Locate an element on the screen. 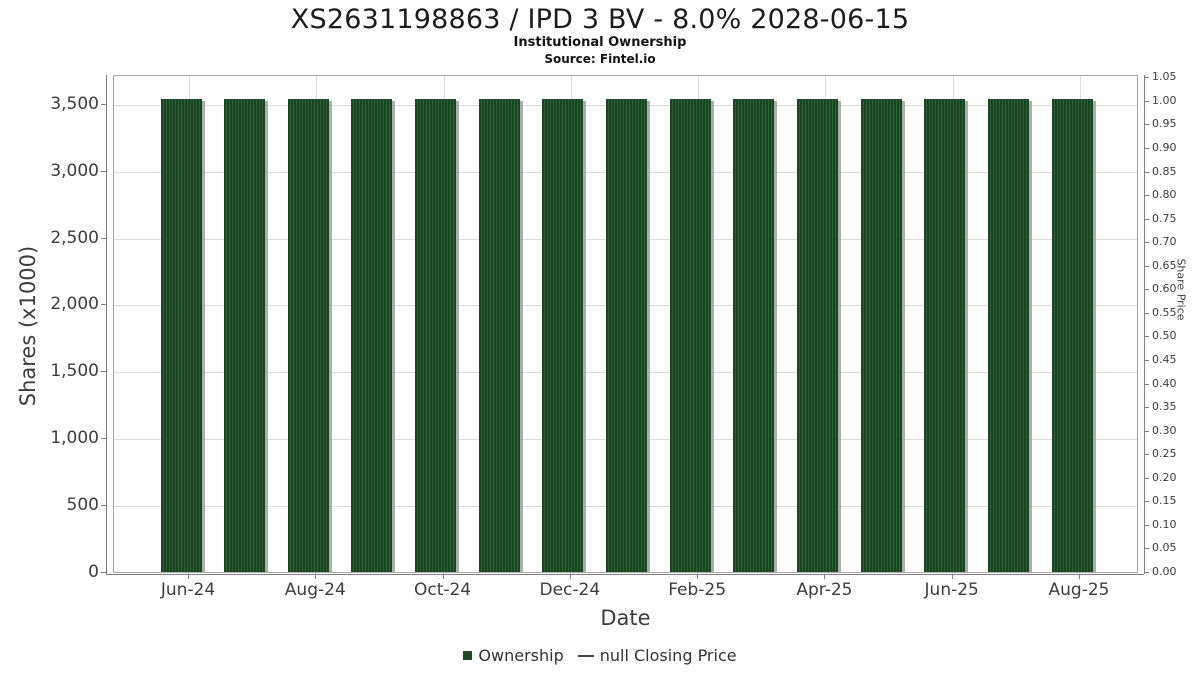 The image size is (1200, 675). y-axis-tick-label: 0.70 is located at coordinates (1164, 242).